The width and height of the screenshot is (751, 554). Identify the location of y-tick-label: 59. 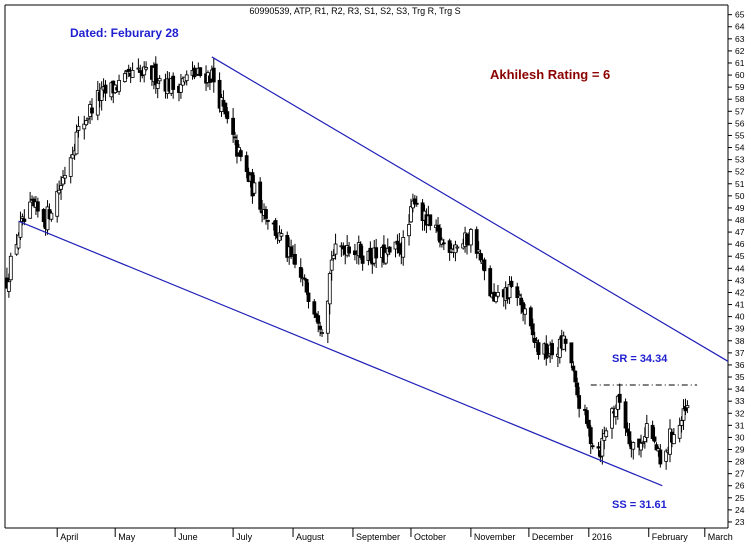
(740, 87).